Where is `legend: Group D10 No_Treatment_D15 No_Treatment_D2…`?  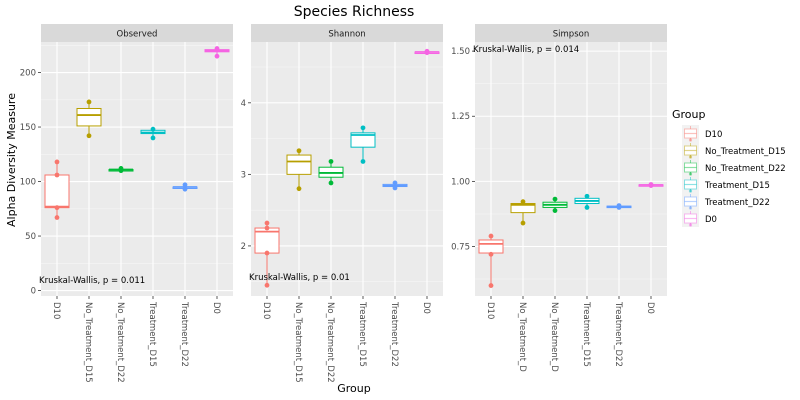
legend: Group D10 No_Treatment_D15 No_Treatment_D2… is located at coordinates (729, 167).